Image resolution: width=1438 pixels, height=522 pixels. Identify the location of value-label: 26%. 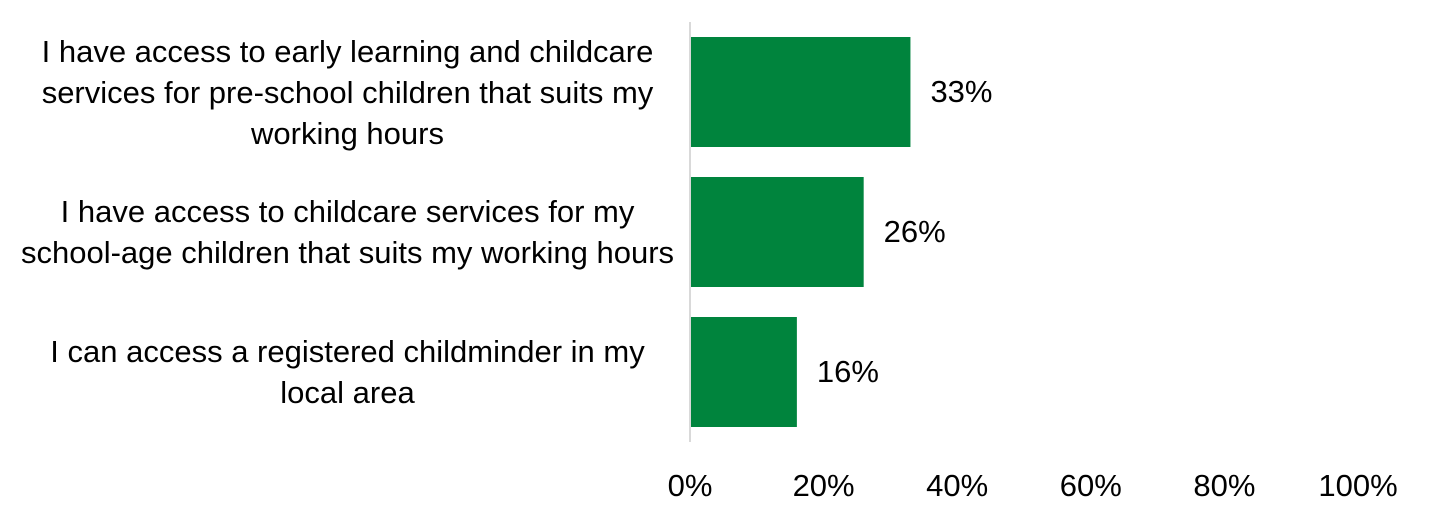
(915, 231).